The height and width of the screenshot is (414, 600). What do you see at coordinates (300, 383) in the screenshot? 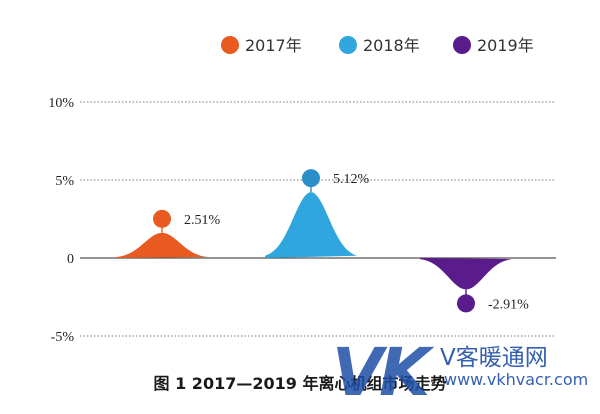
I see `figure-caption: 图 1 2017—2019 年离心机组市场走势` at bounding box center [300, 383].